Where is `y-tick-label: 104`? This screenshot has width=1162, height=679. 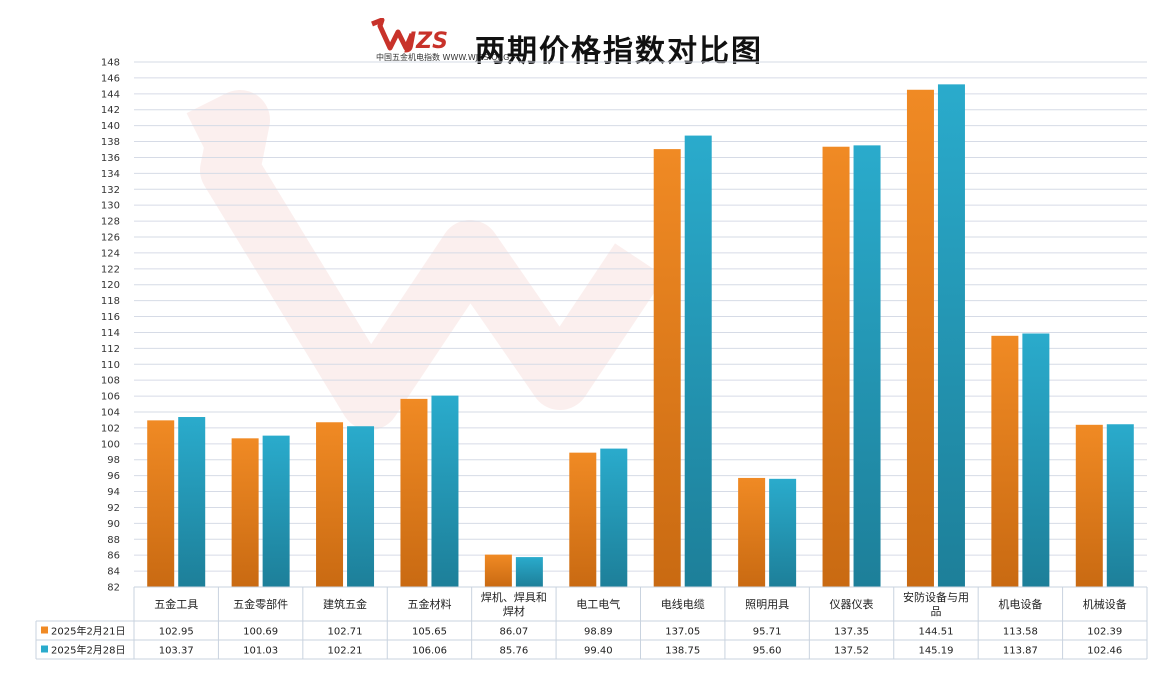 y-tick-label: 104 is located at coordinates (110, 413).